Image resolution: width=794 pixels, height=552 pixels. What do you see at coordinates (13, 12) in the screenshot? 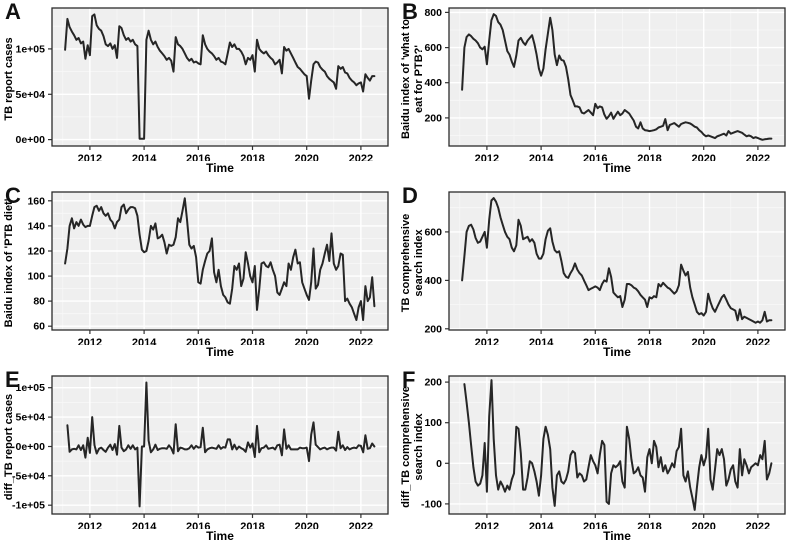
I see `panel-a-letter: A` at bounding box center [13, 12].